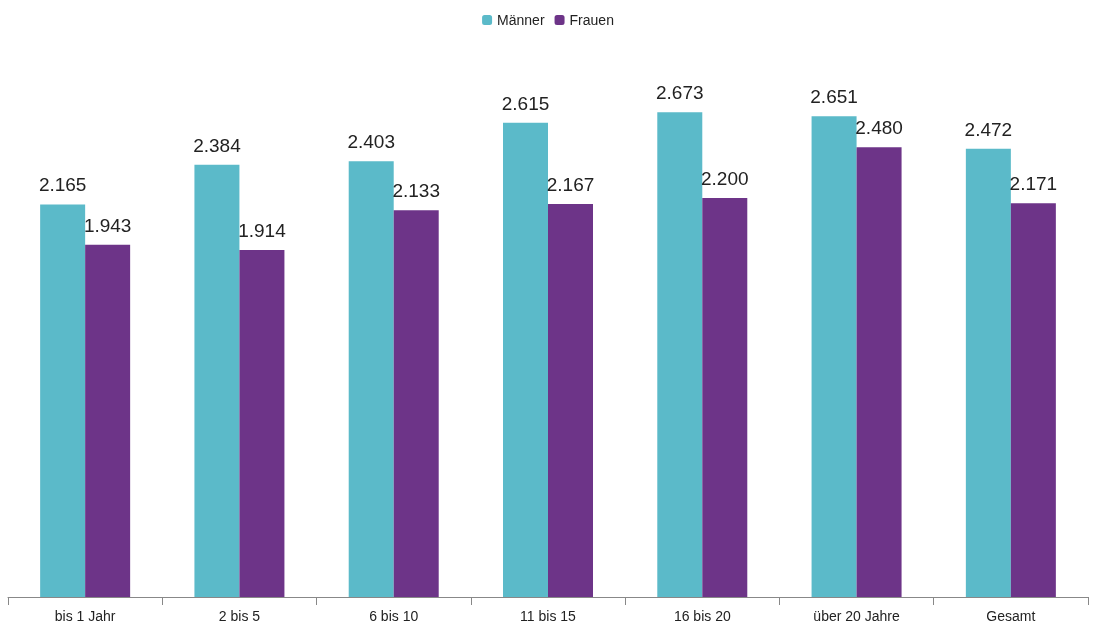 This screenshot has width=1096, height=628. I want to click on data-label: 2.673, so click(680, 93).